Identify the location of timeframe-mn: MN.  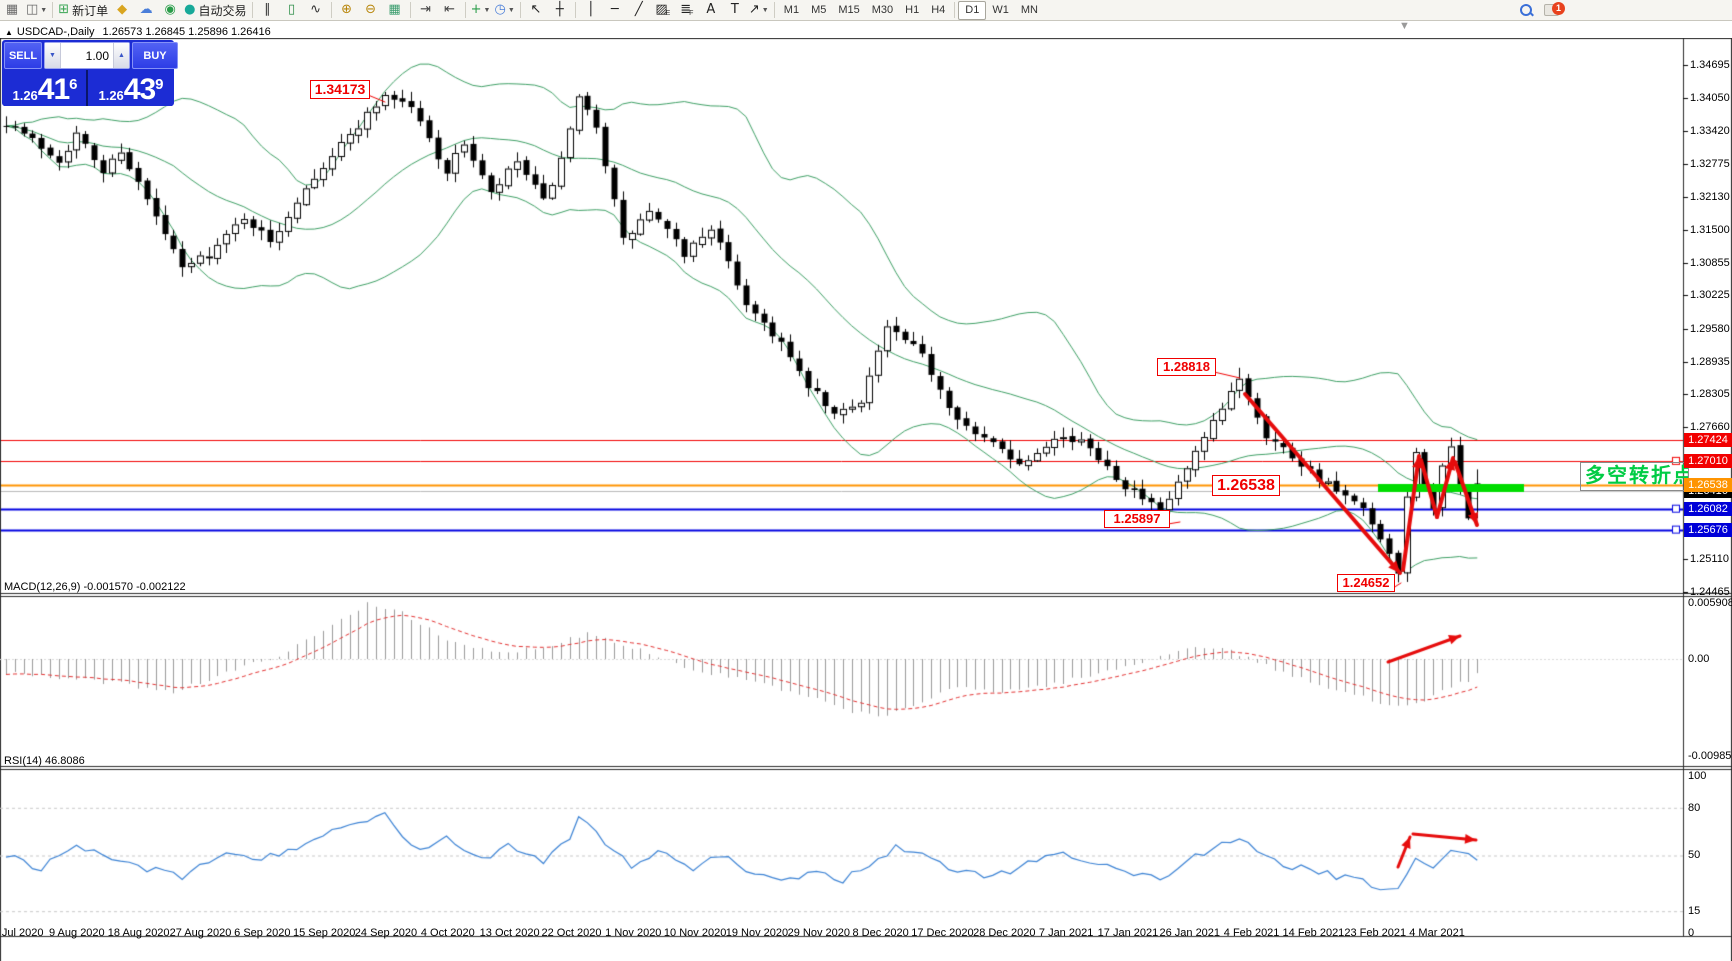
(1029, 10).